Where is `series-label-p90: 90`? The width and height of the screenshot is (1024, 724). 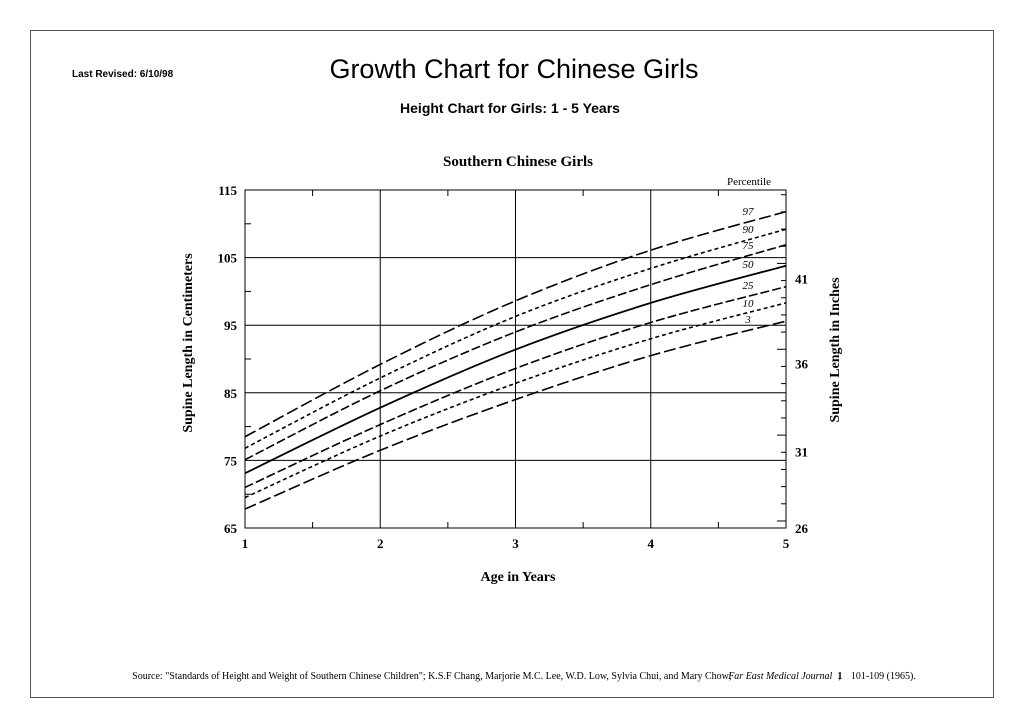
series-label-p90: 90 is located at coordinates (749, 230).